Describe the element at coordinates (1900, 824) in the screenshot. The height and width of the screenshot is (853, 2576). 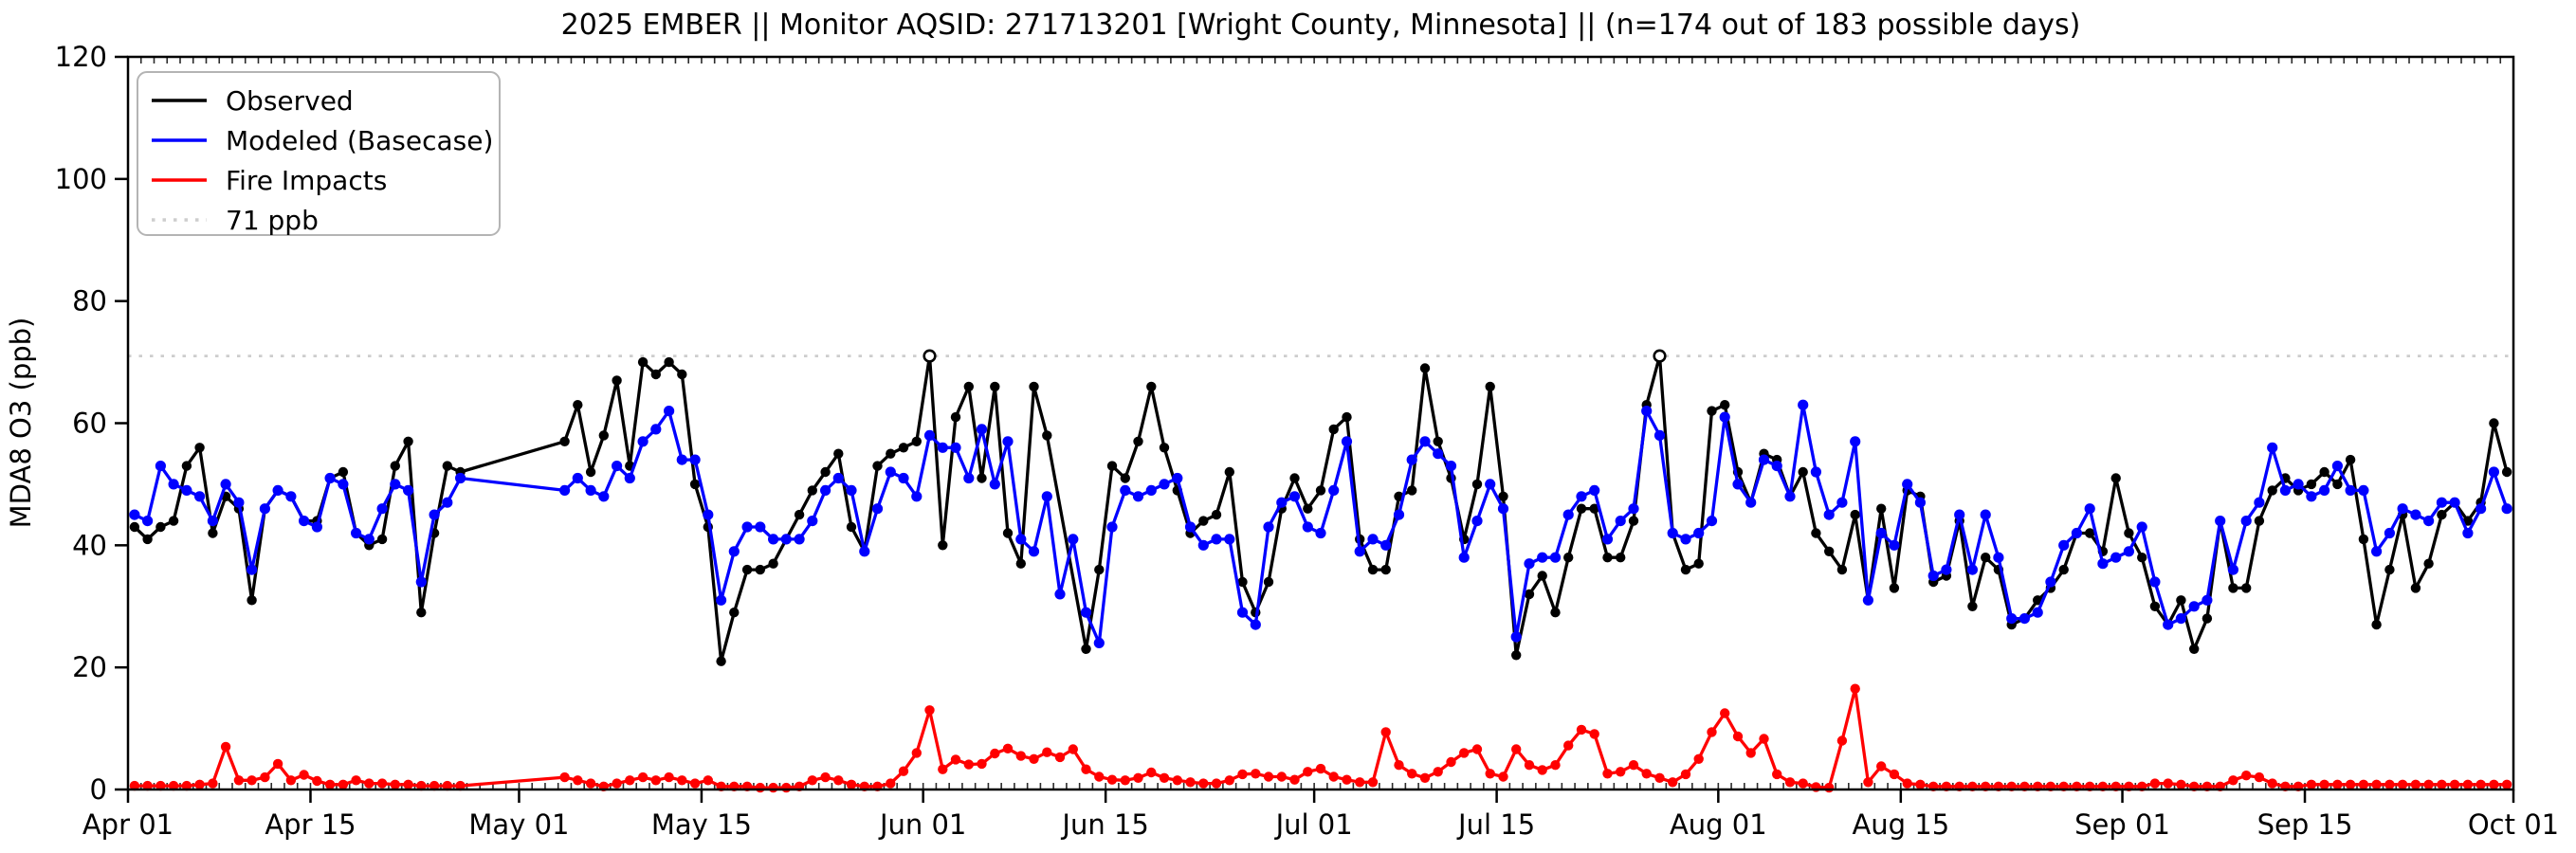
I see `x-axis-tick-label: Aug 15` at that location.